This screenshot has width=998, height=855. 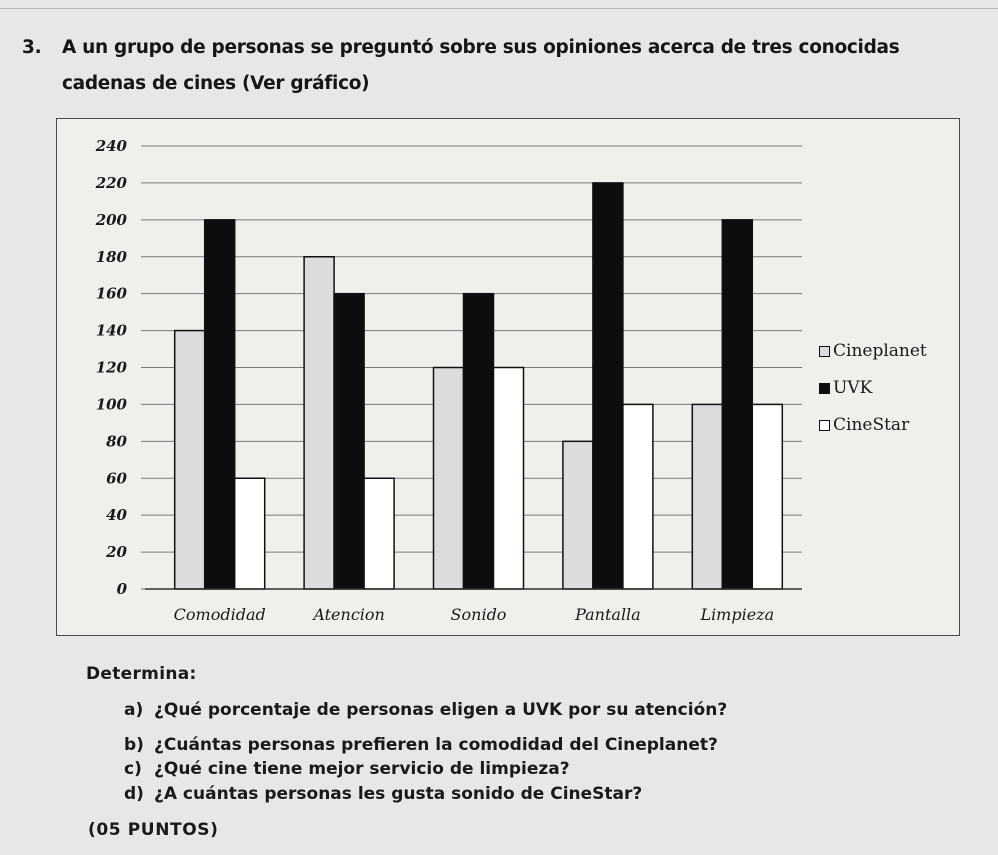 What do you see at coordinates (112, 404) in the screenshot?
I see `y-tick-label: 100` at bounding box center [112, 404].